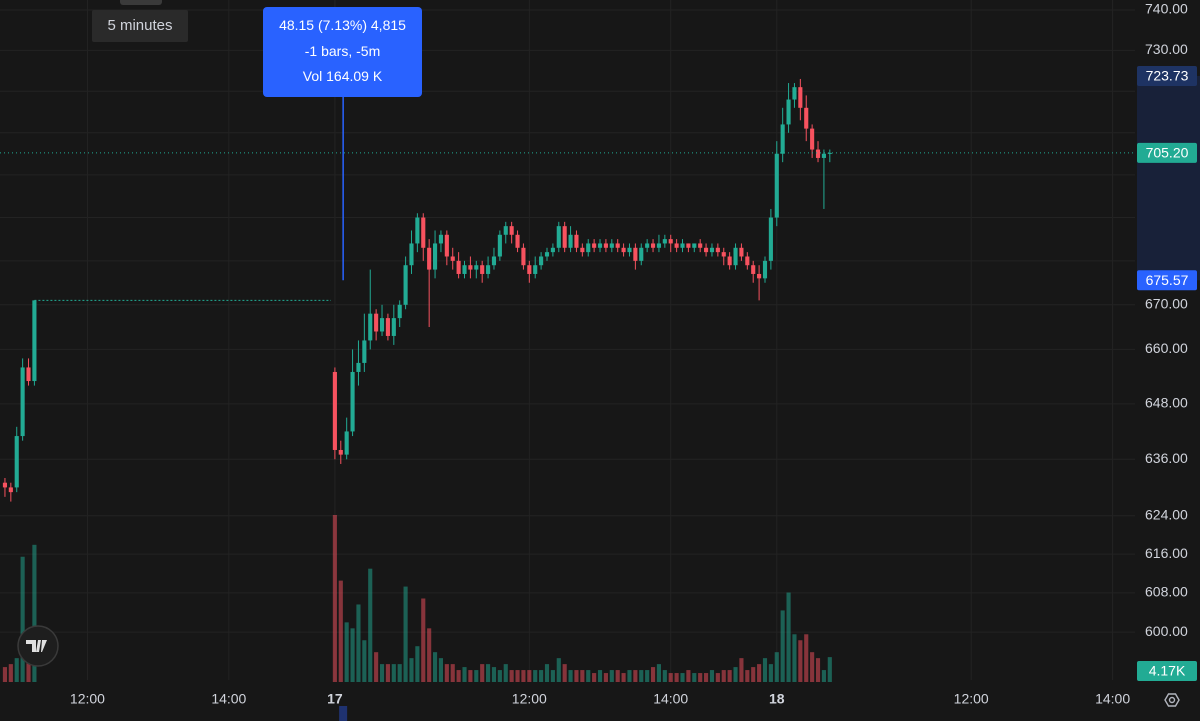 The width and height of the screenshot is (1200, 721). What do you see at coordinates (1166, 304) in the screenshot?
I see `y-tick-label: 670.00` at bounding box center [1166, 304].